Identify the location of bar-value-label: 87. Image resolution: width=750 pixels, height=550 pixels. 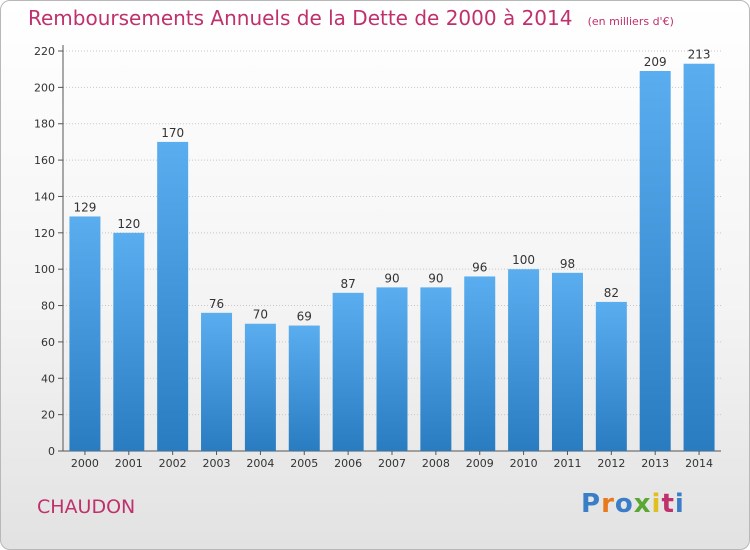
(347, 284).